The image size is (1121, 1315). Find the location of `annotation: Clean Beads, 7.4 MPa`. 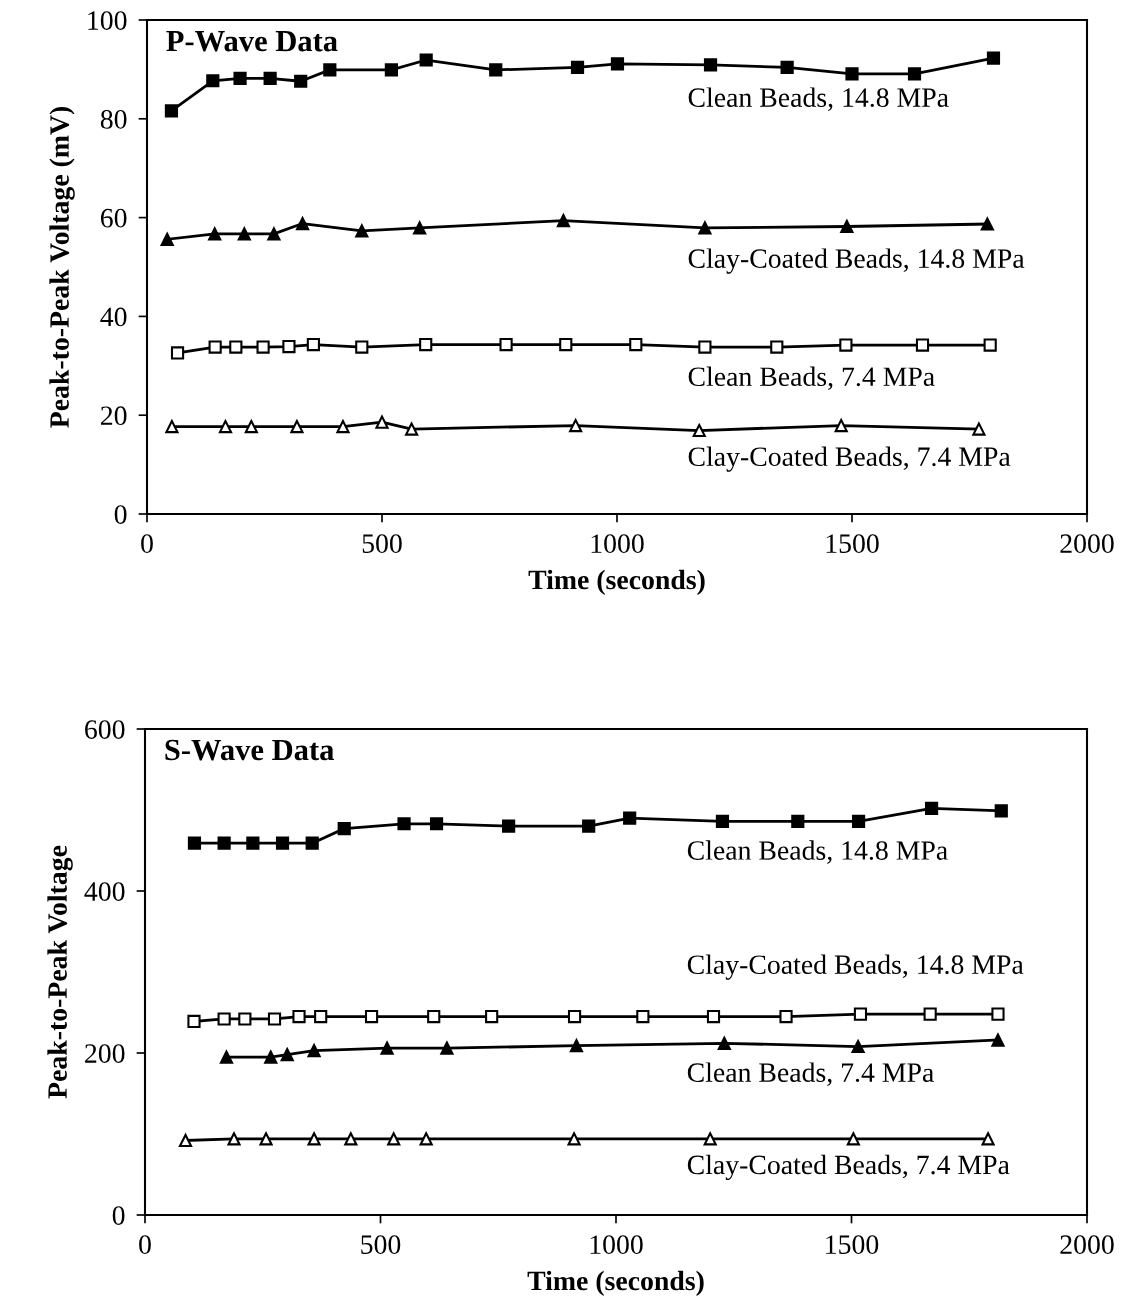

annotation: Clean Beads, 7.4 MPa is located at coordinates (810, 1074).